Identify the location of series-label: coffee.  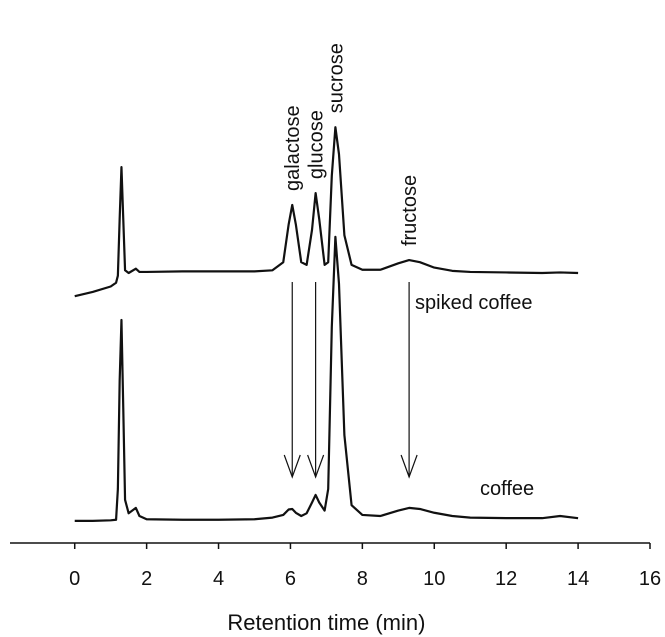
(507, 489).